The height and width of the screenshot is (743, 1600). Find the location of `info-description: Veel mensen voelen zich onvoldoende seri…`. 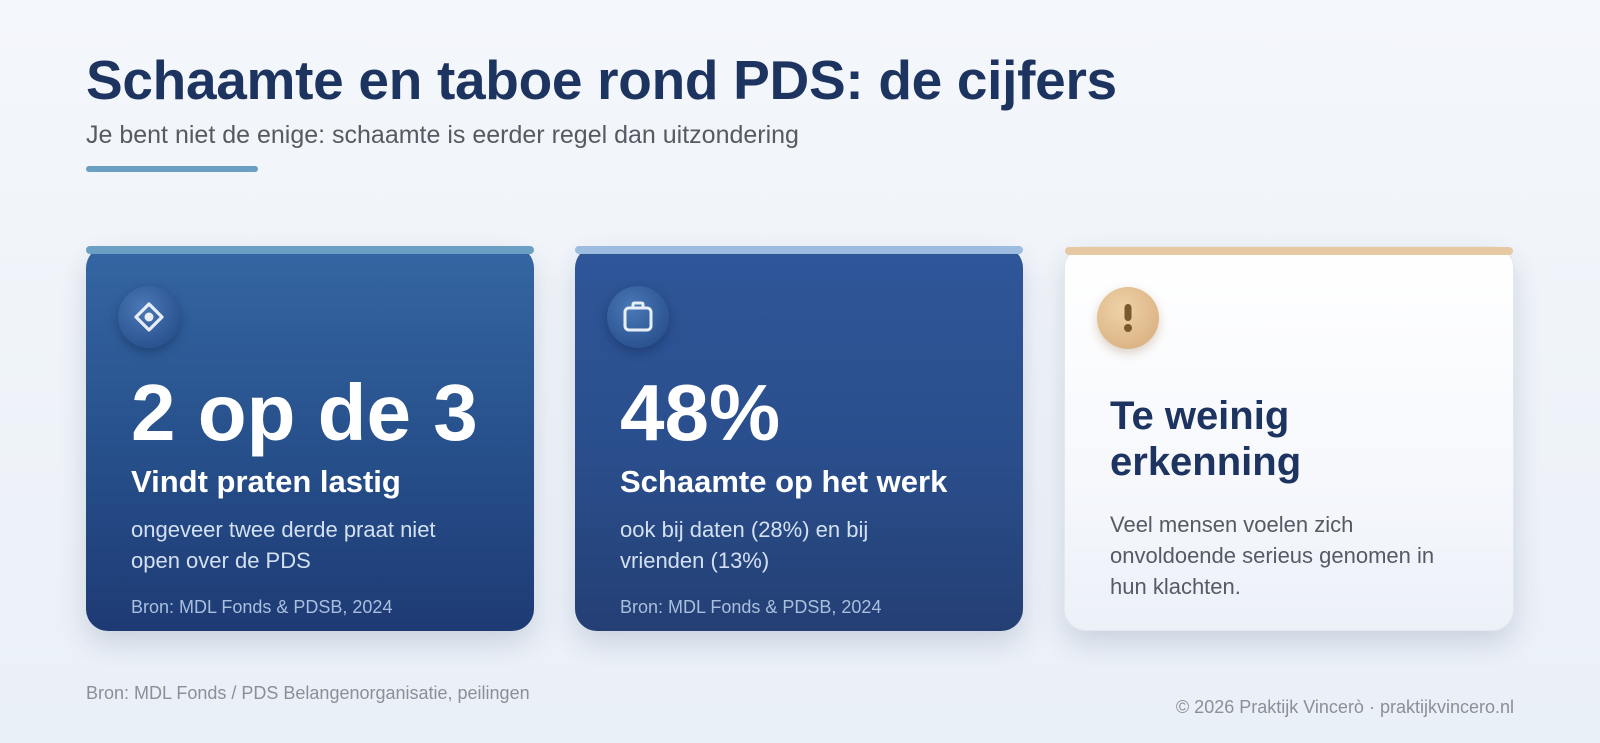

info-description: Veel mensen voelen zich onvoldoende seri… is located at coordinates (1272, 555).